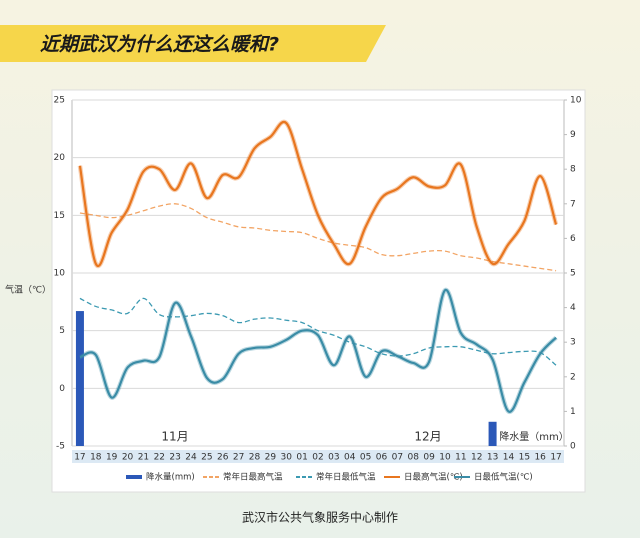 This screenshot has width=640, height=538. Describe the element at coordinates (287, 458) in the screenshot. I see `x-tick-label: 30` at that location.